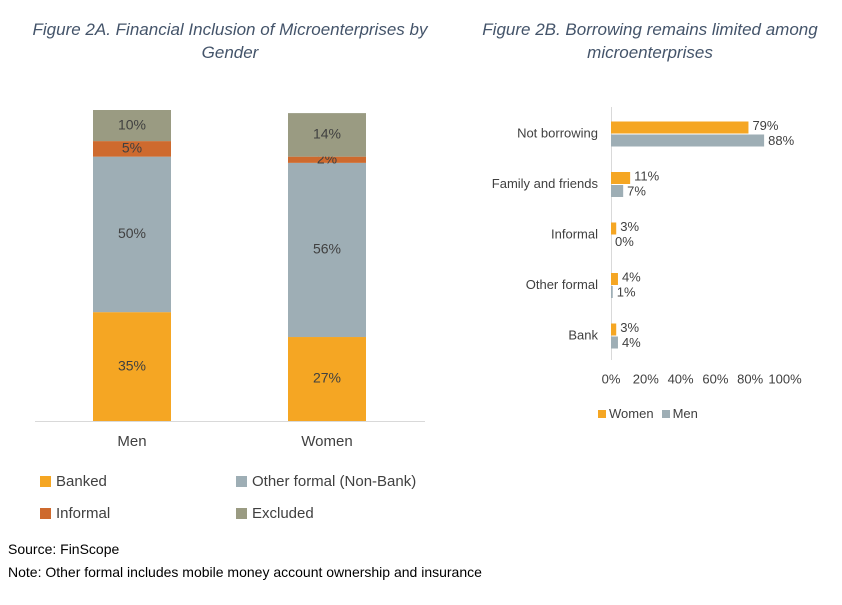 Image resolution: width=842 pixels, height=605 pixels. I want to click on bar-informal-women, so click(614, 228).